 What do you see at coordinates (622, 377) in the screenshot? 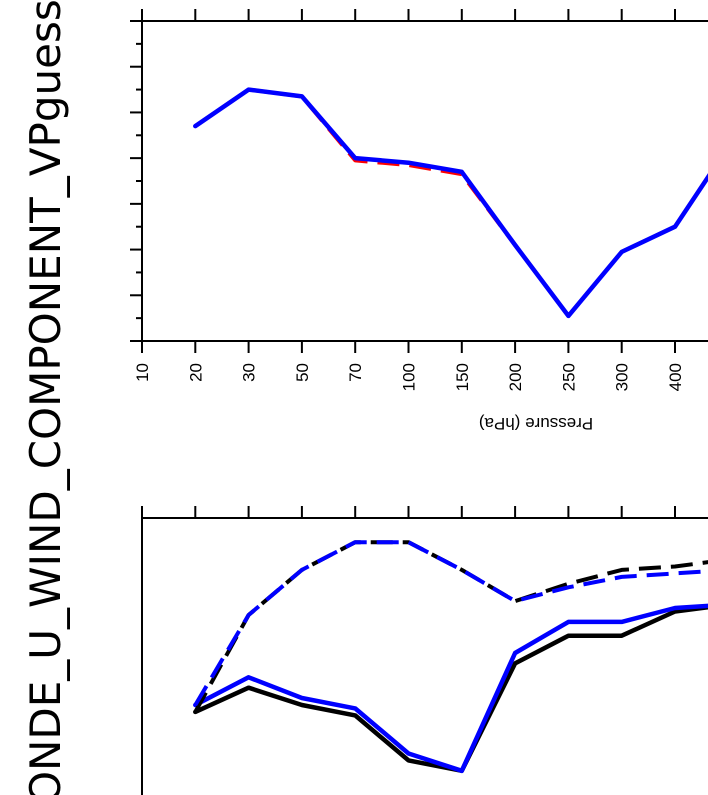
I see `category-tick-label: 300` at bounding box center [622, 377].